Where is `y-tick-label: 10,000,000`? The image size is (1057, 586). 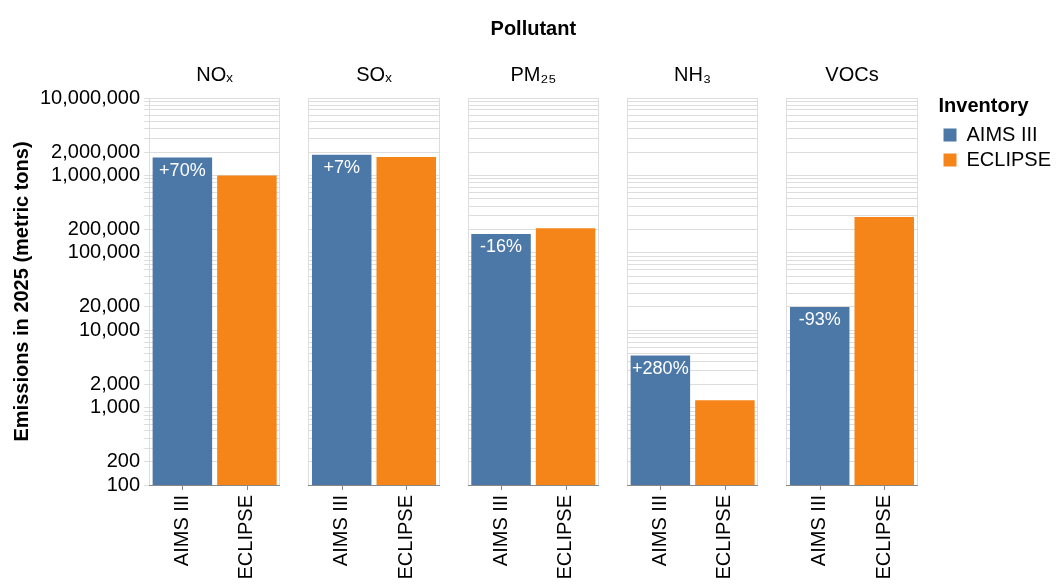
y-tick-label: 10,000,000 is located at coordinates (90, 96).